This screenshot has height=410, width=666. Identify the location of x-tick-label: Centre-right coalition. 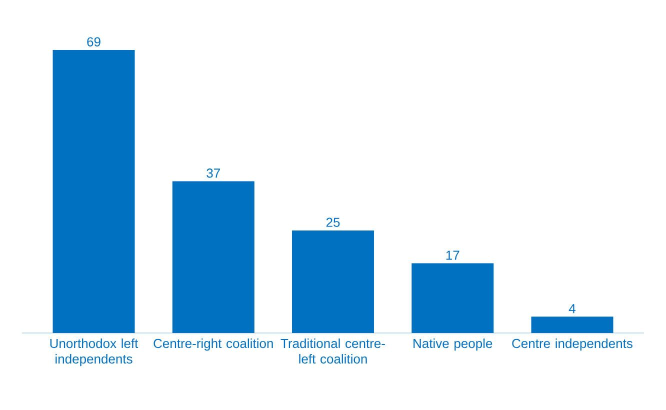
(213, 344).